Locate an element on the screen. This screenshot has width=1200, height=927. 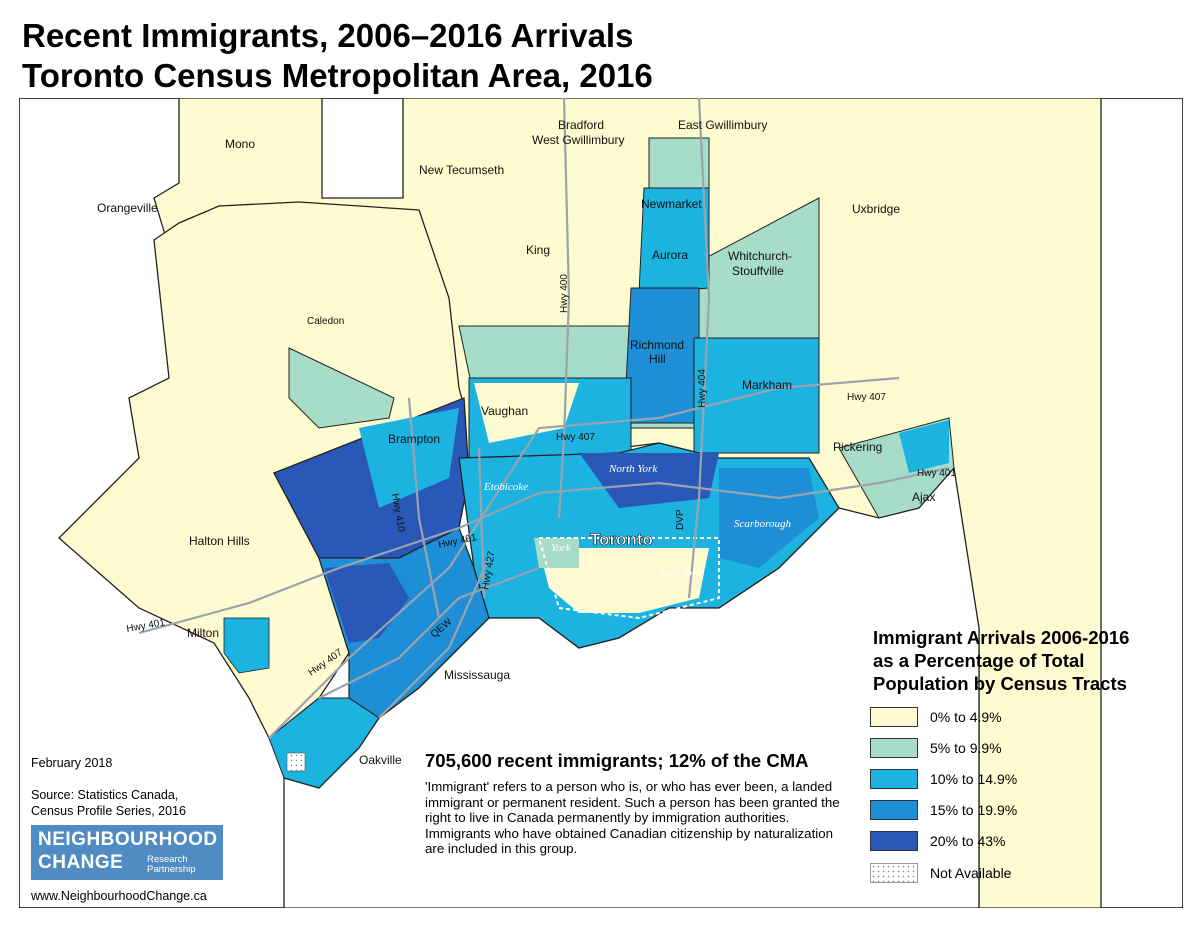
label-etobicoke: Etobicoke is located at coordinates (505, 487).